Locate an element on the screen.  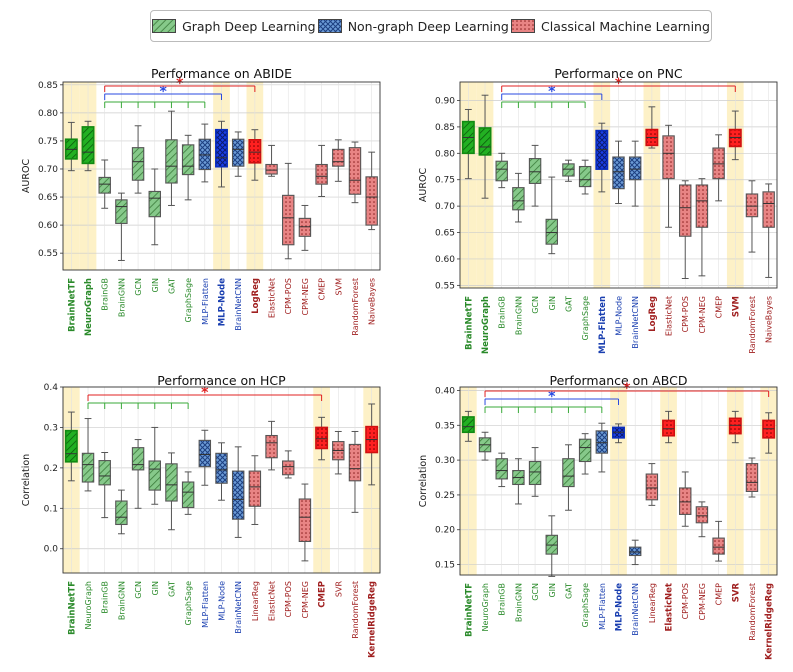
x-tick-label-braingnn: BrainGNN is located at coordinates (121, 600).